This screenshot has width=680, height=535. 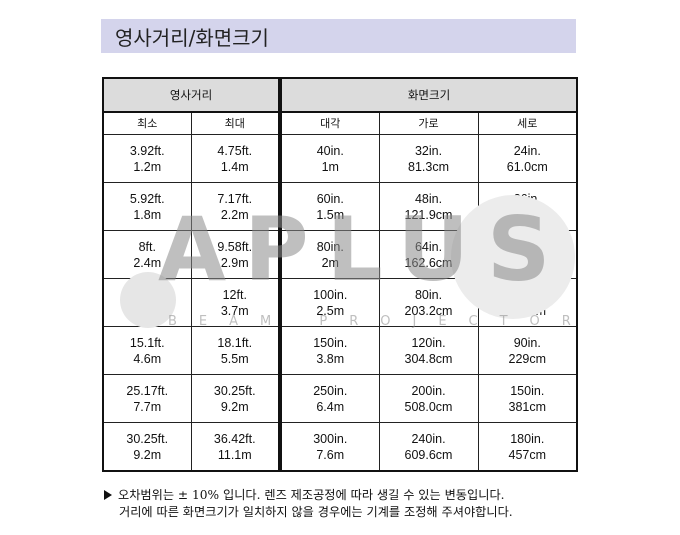 What do you see at coordinates (330, 150) in the screenshot?
I see `value-imperial: 40in.` at bounding box center [330, 150].